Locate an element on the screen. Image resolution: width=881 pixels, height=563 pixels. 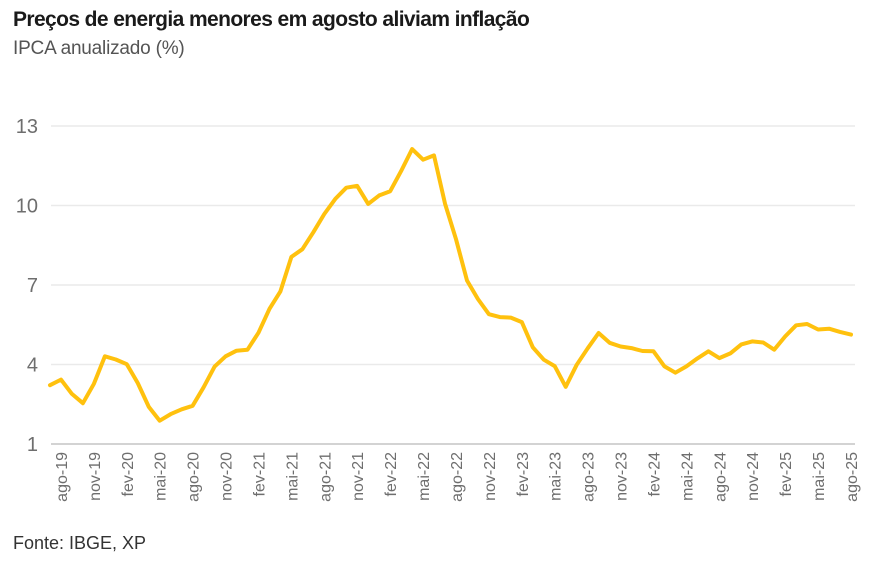
x-tick-label: nov-23 is located at coordinates (622, 476).